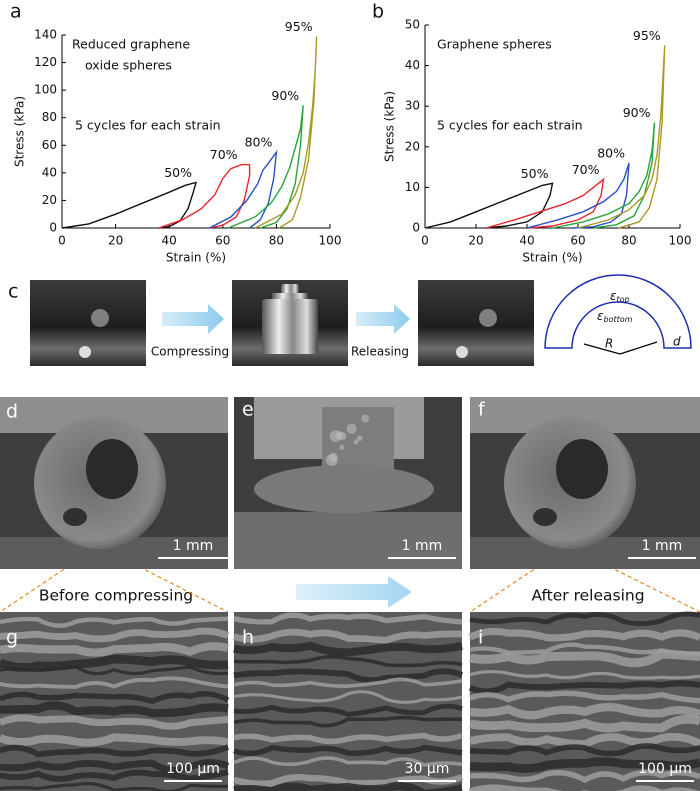  Describe the element at coordinates (259, 142) in the screenshot. I see `series-label: 80%` at that location.